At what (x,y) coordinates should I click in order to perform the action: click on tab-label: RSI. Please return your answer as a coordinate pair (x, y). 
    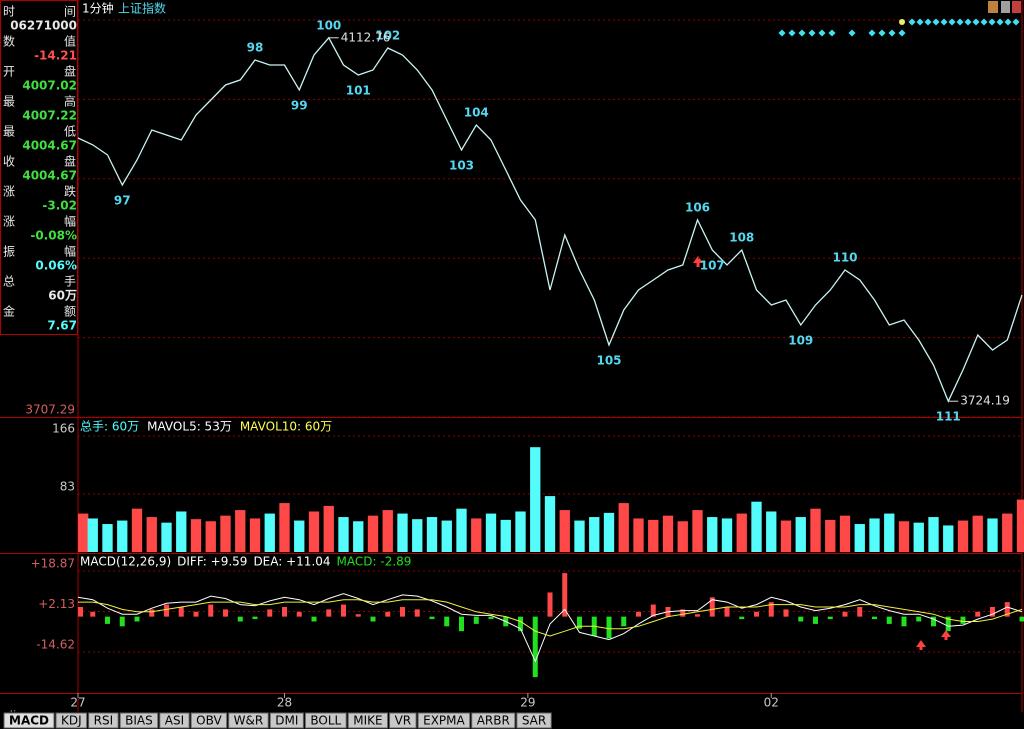
    Looking at the image, I should click on (104, 721).